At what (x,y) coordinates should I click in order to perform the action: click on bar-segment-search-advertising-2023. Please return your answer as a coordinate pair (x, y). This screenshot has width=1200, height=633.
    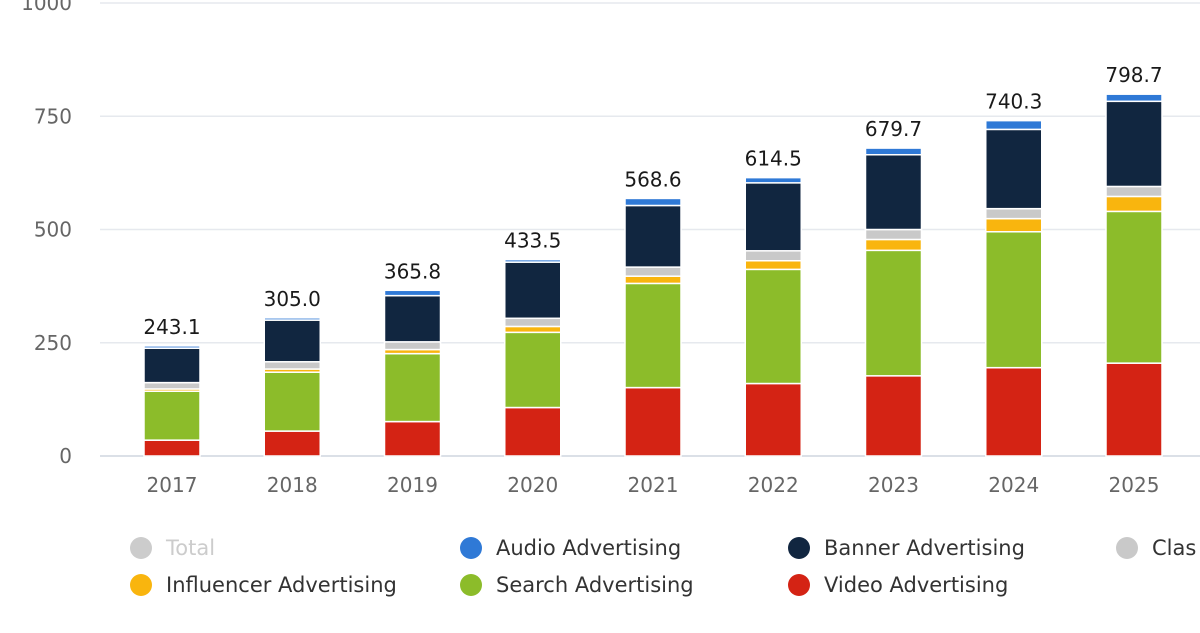
    Looking at the image, I should click on (893, 313).